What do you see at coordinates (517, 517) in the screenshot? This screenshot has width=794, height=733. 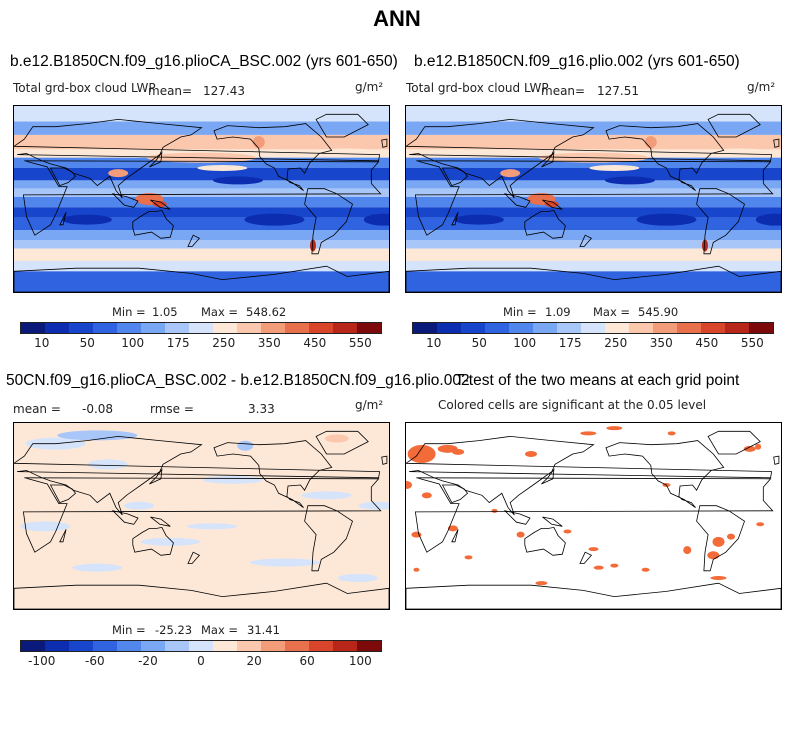 I see `coastline-indonesia` at bounding box center [517, 517].